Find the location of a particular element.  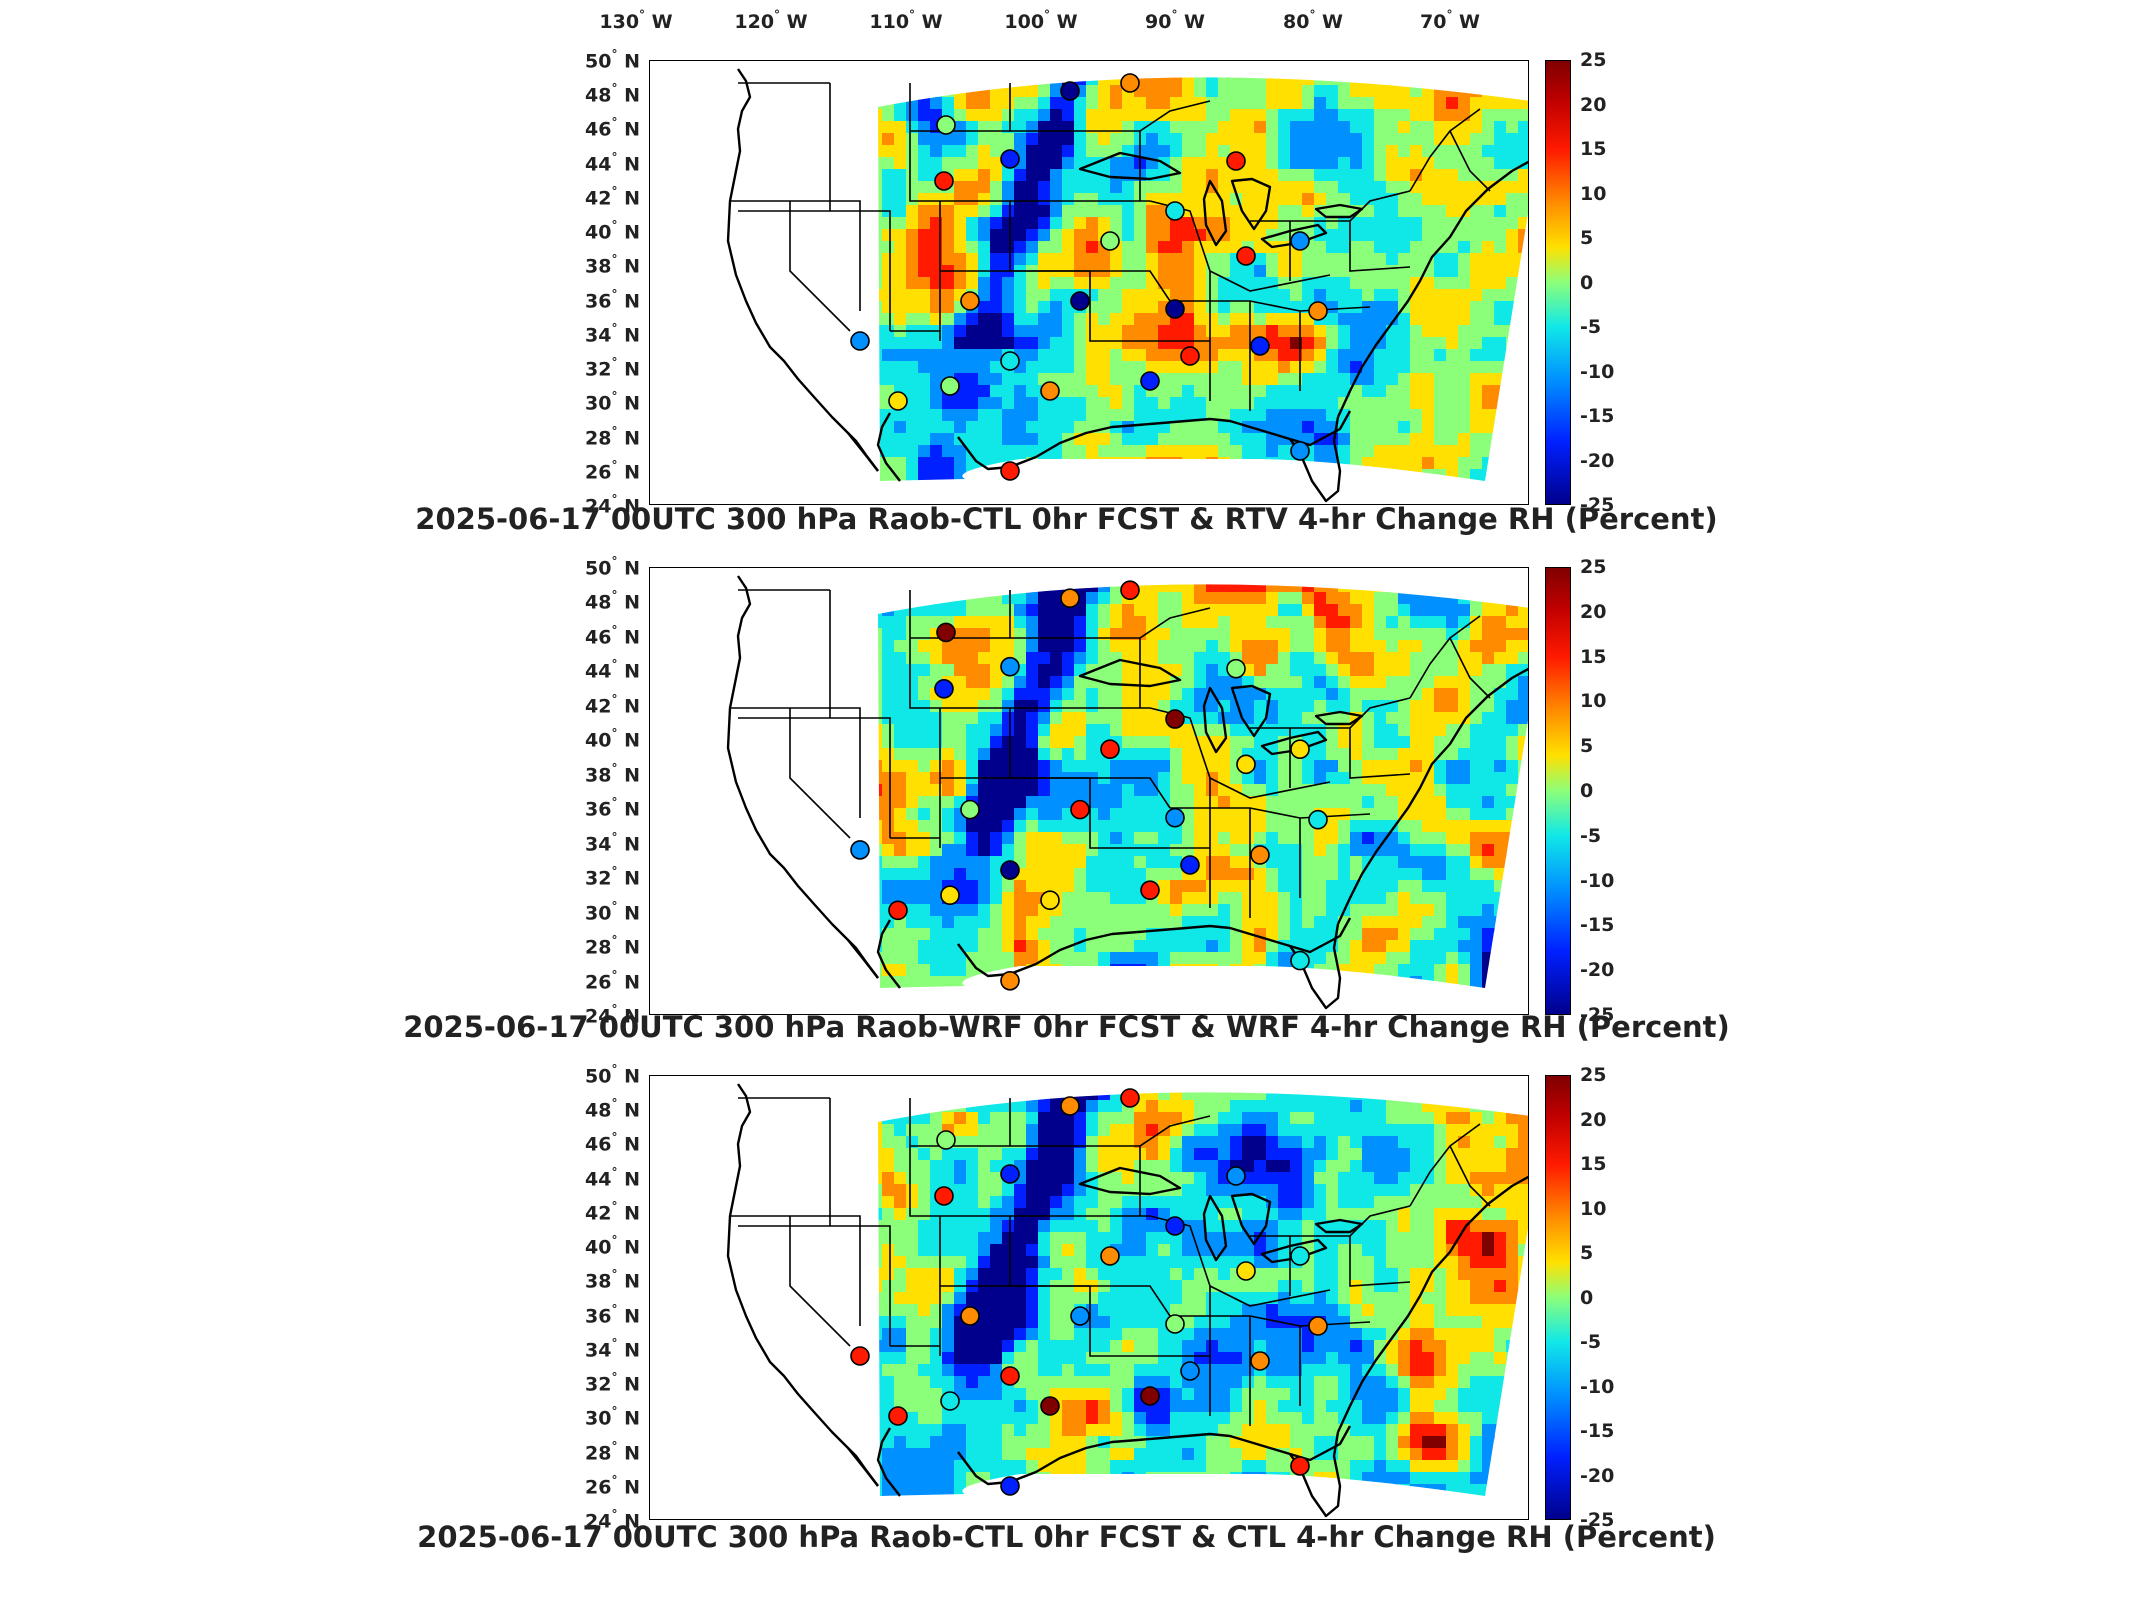

lat-label-48: 48° N is located at coordinates (612, 1109).